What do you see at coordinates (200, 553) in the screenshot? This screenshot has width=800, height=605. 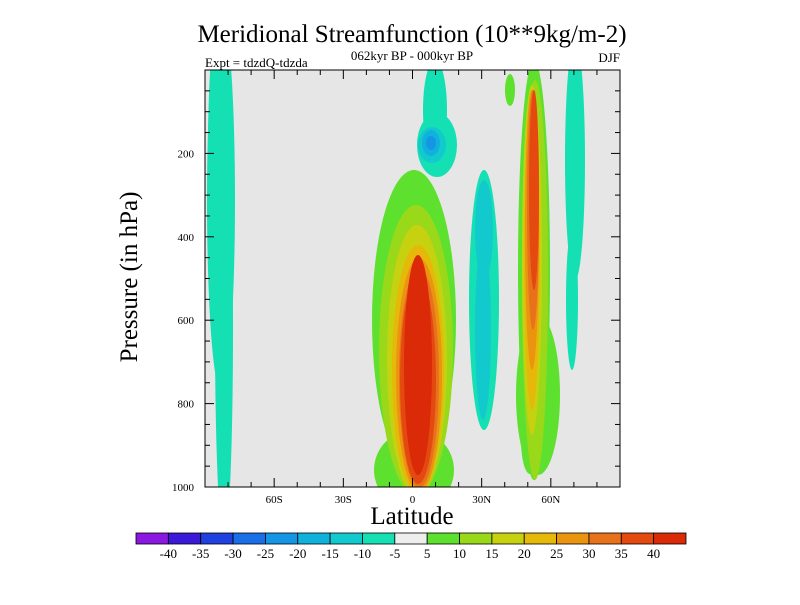 I see `colorbar-label: -35` at bounding box center [200, 553].